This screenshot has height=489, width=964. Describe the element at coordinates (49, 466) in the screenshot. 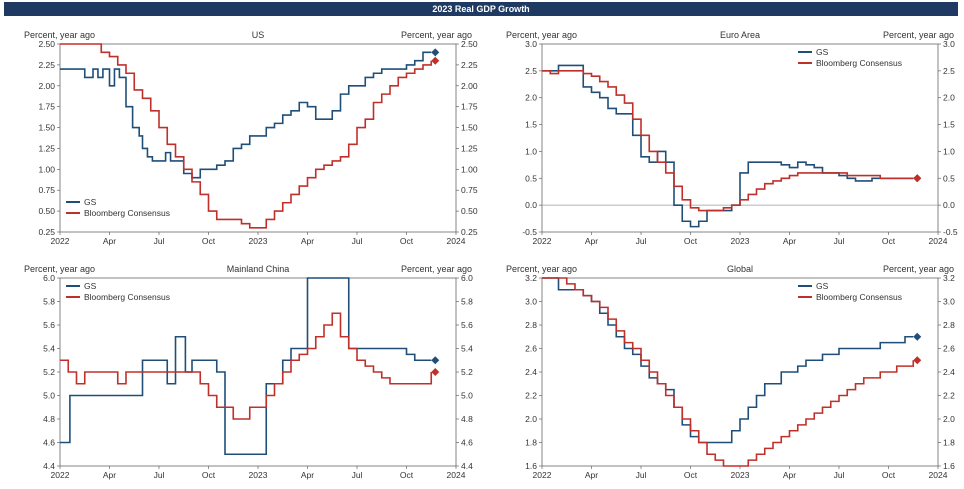

I see `y-tick-label-left: 4.4` at that location.